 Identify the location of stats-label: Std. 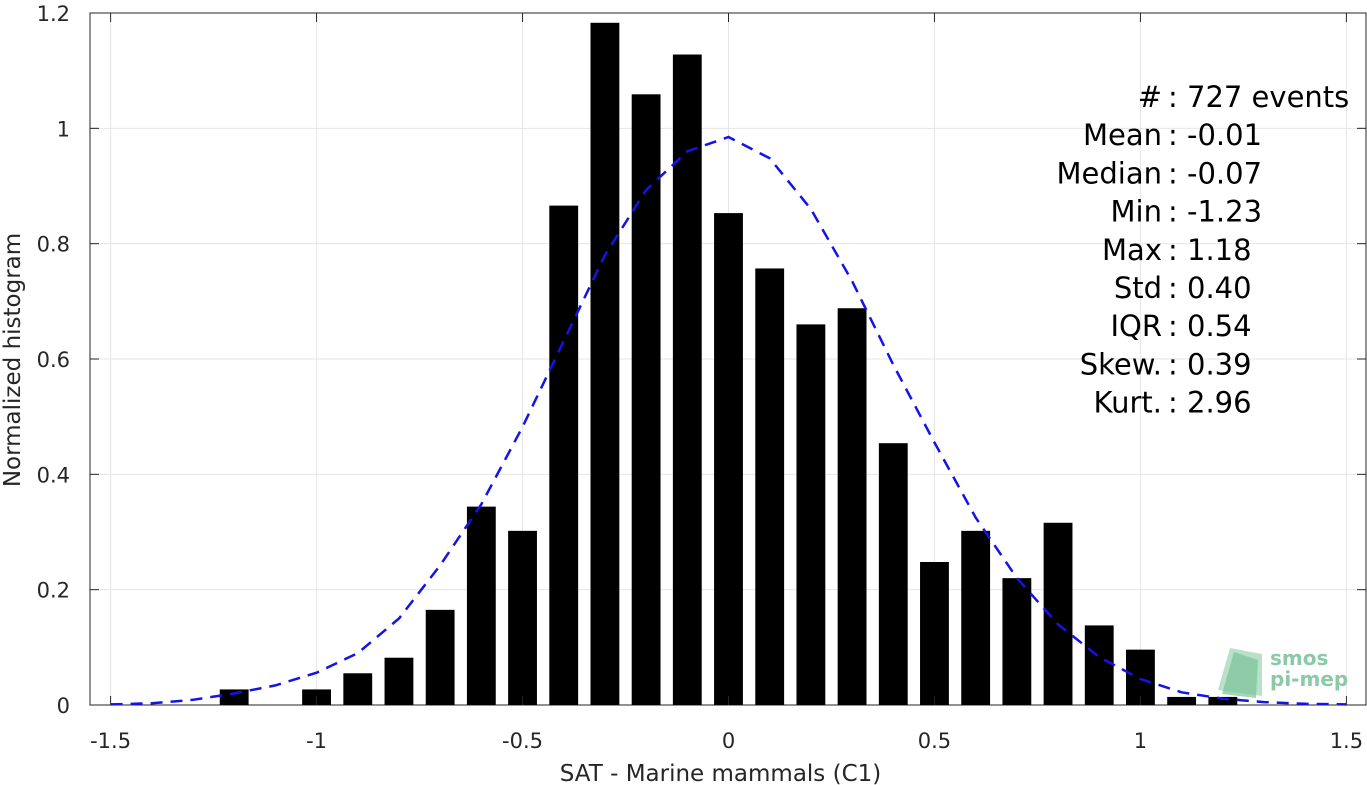
(1138, 288).